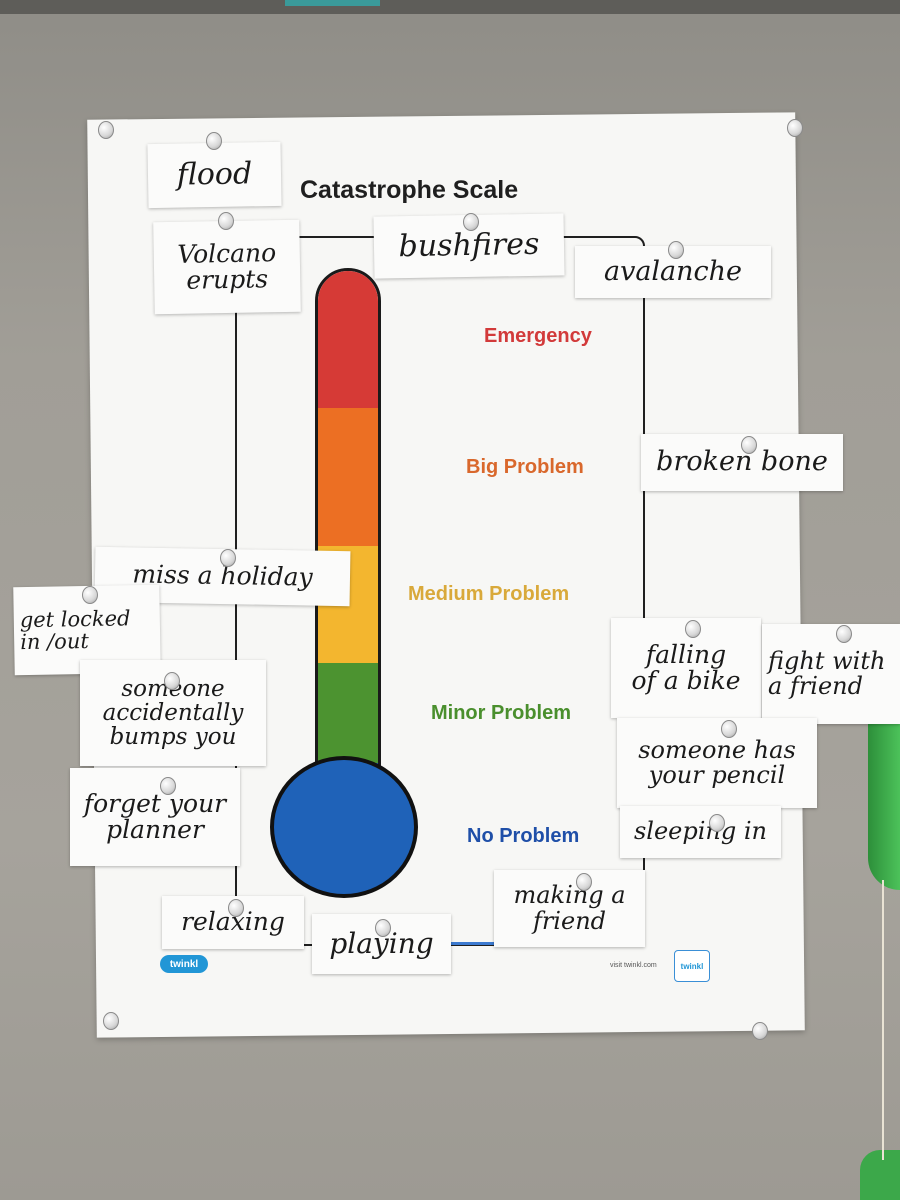 This screenshot has height=1200, width=900. What do you see at coordinates (831, 674) in the screenshot?
I see `card-fight-friend: fight with a friend` at bounding box center [831, 674].